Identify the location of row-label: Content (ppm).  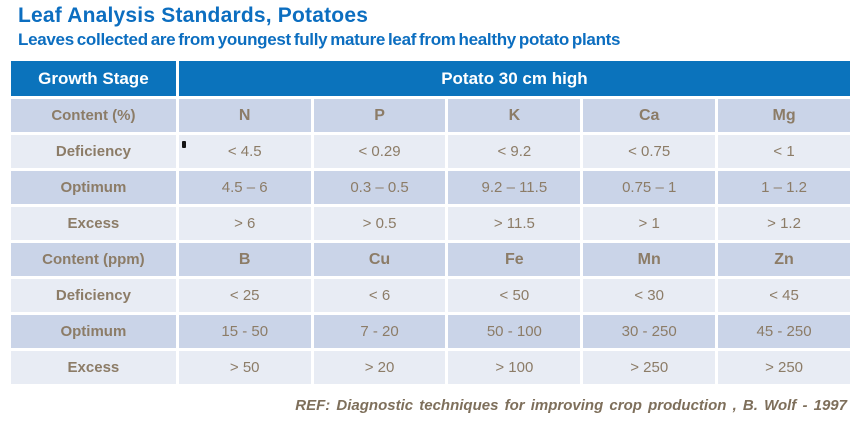
(93, 259).